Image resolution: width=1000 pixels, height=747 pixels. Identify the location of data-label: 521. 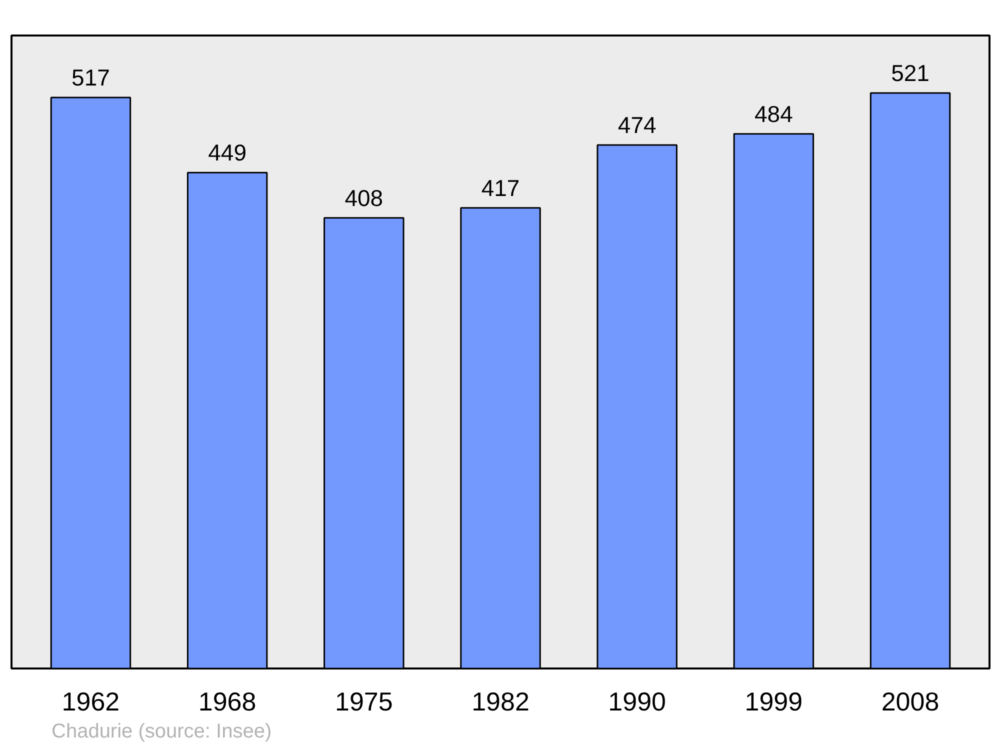
(910, 73).